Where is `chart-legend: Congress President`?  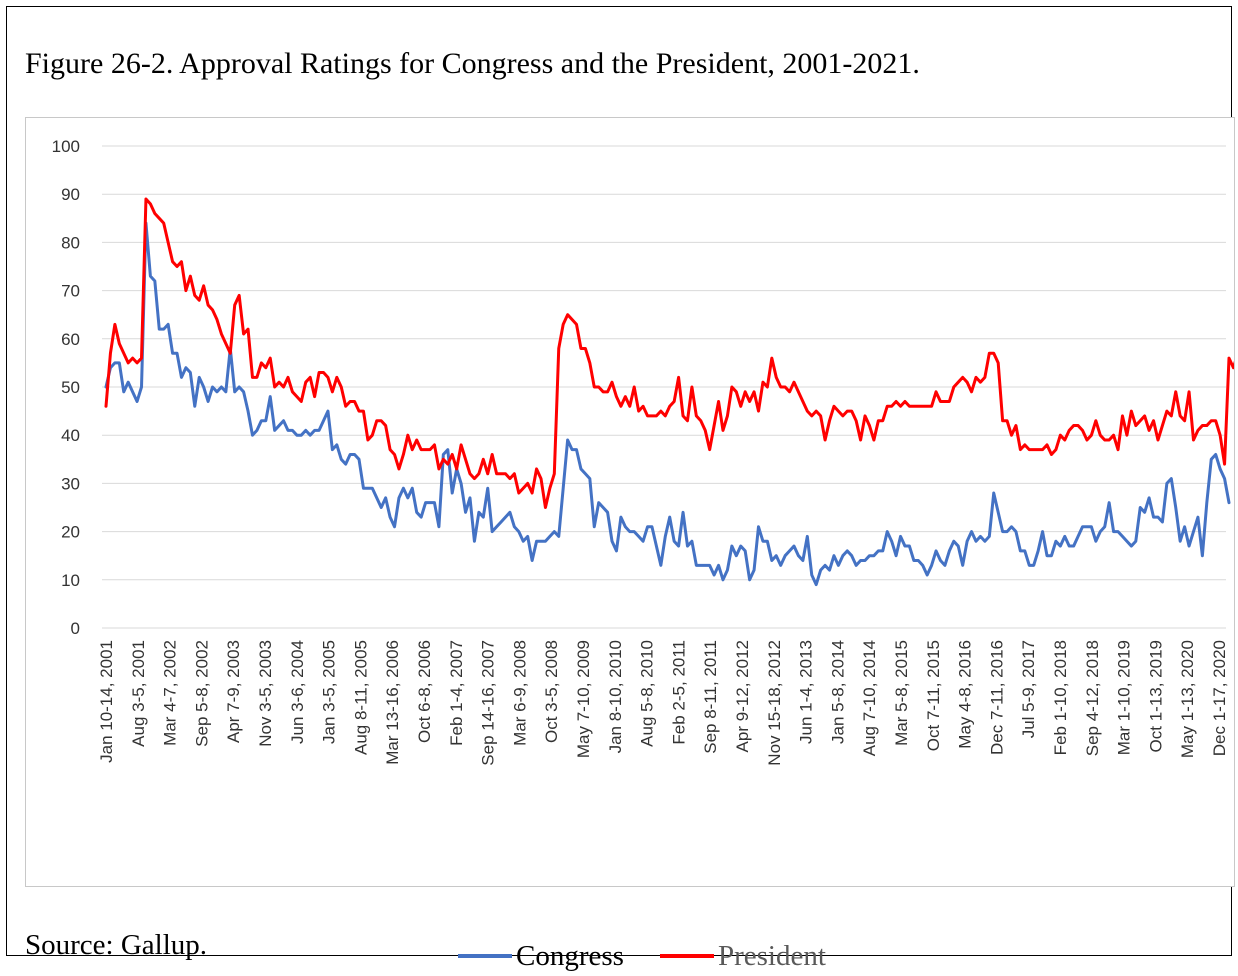
chart-legend: Congress President is located at coordinates (660, 956).